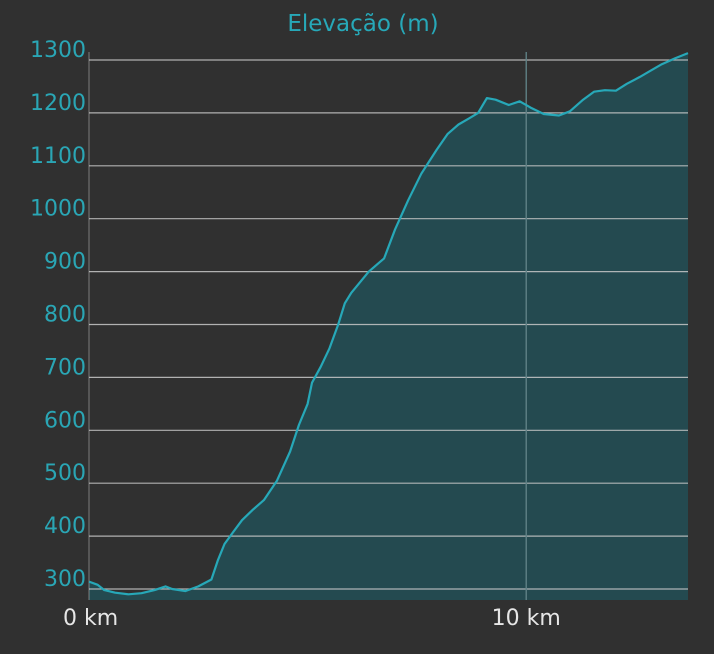 This screenshot has height=654, width=714. Describe the element at coordinates (65, 262) in the screenshot. I see `y-tick-label-900: 900` at that location.